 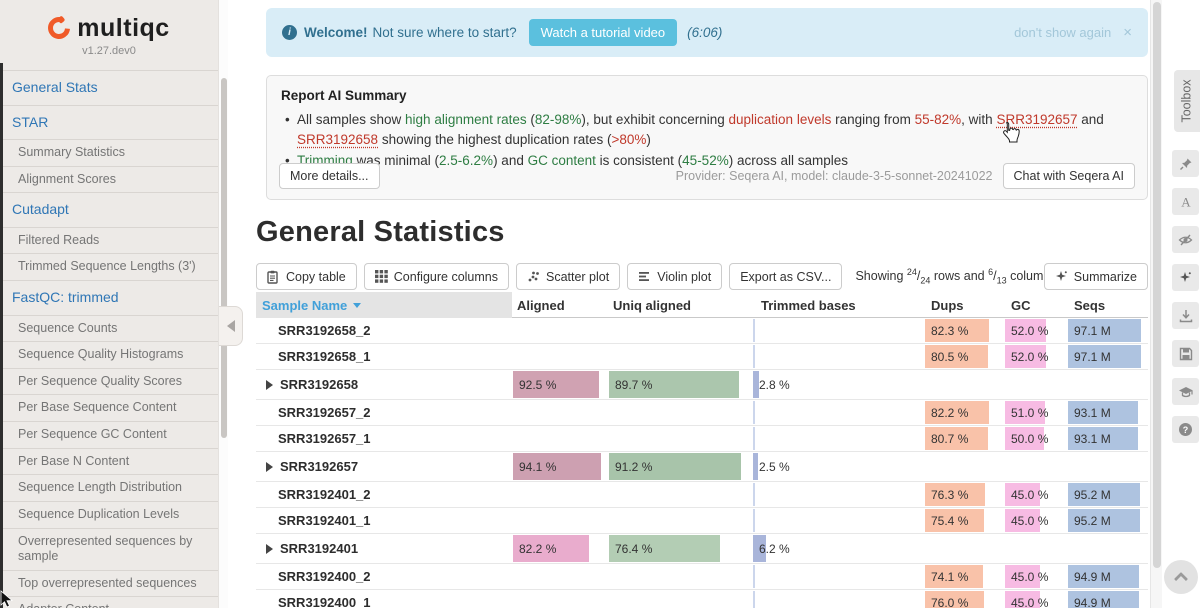 I want to click on sidebar-item-summary-statistics: Summary Statistics, so click(x=109, y=153).